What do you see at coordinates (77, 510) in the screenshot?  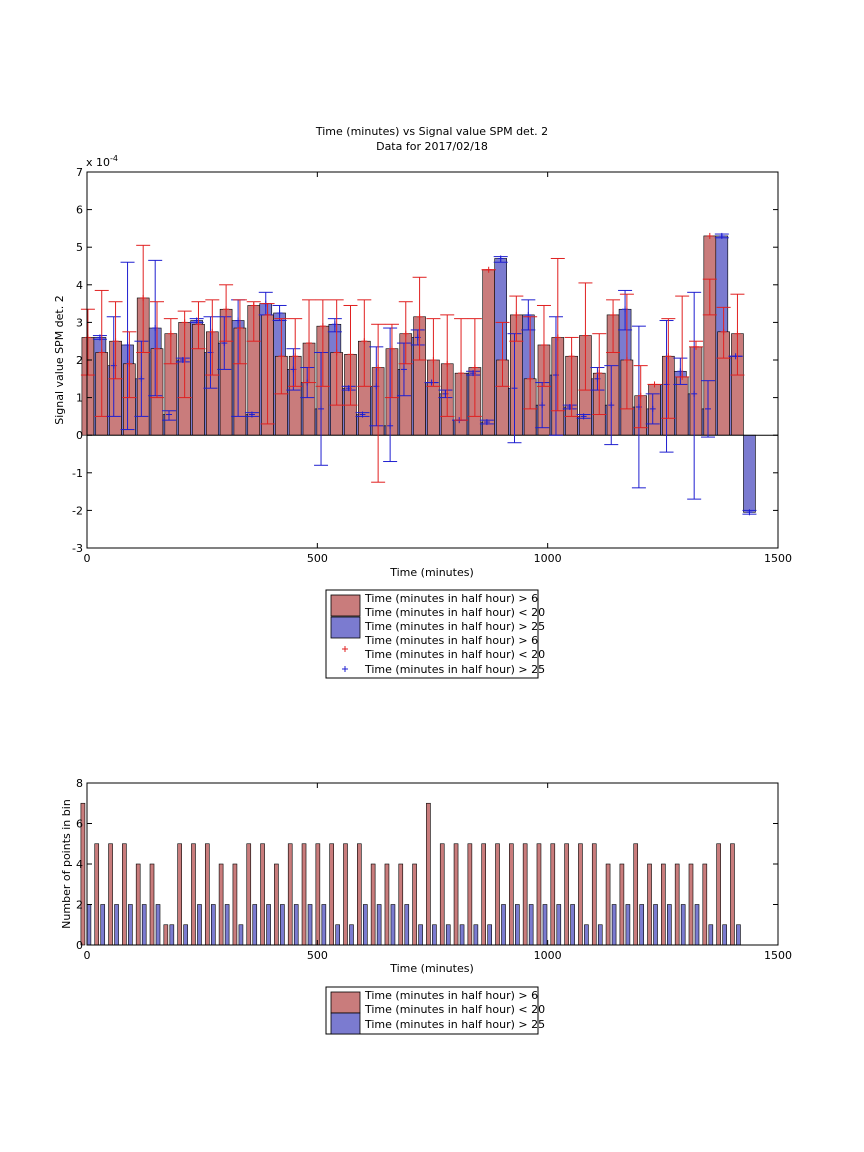 I see `top-y-tick-label: -2` at bounding box center [77, 510].